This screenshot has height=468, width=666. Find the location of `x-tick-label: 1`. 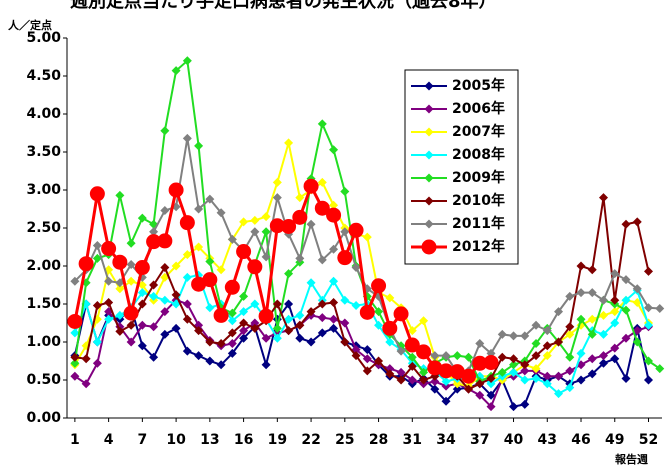

x-tick-label: 1 is located at coordinates (75, 440).